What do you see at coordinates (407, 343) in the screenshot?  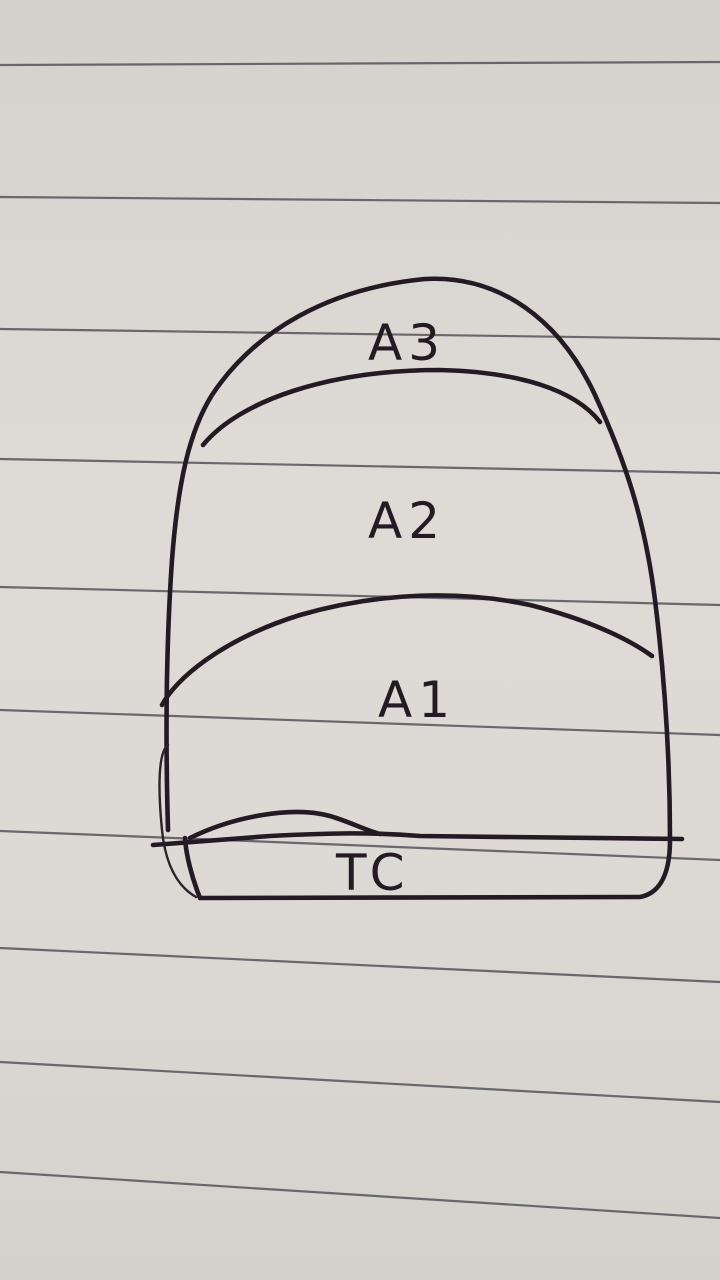 I see `label-a3: A3` at bounding box center [407, 343].